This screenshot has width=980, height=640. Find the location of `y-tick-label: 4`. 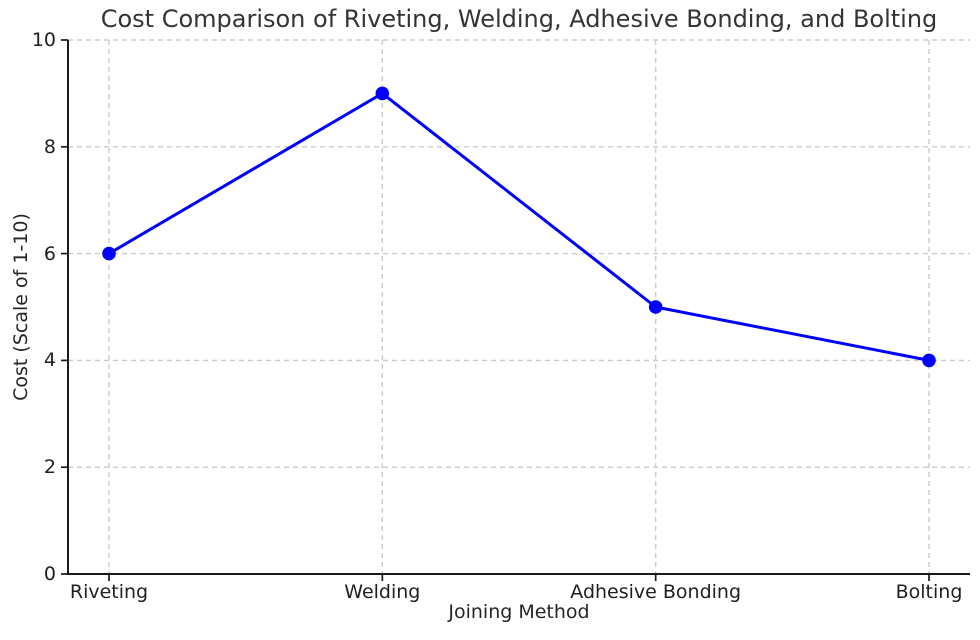

y-tick-label: 4 is located at coordinates (49, 360).